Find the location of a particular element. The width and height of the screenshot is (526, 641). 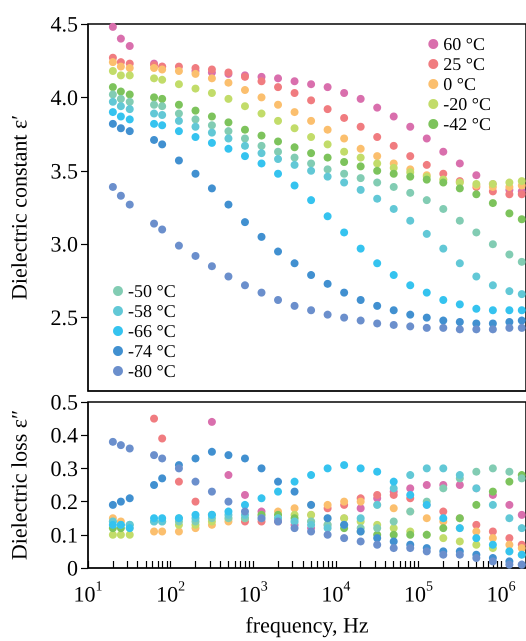

y-tick-label: 4.0 is located at coordinates (64, 97).